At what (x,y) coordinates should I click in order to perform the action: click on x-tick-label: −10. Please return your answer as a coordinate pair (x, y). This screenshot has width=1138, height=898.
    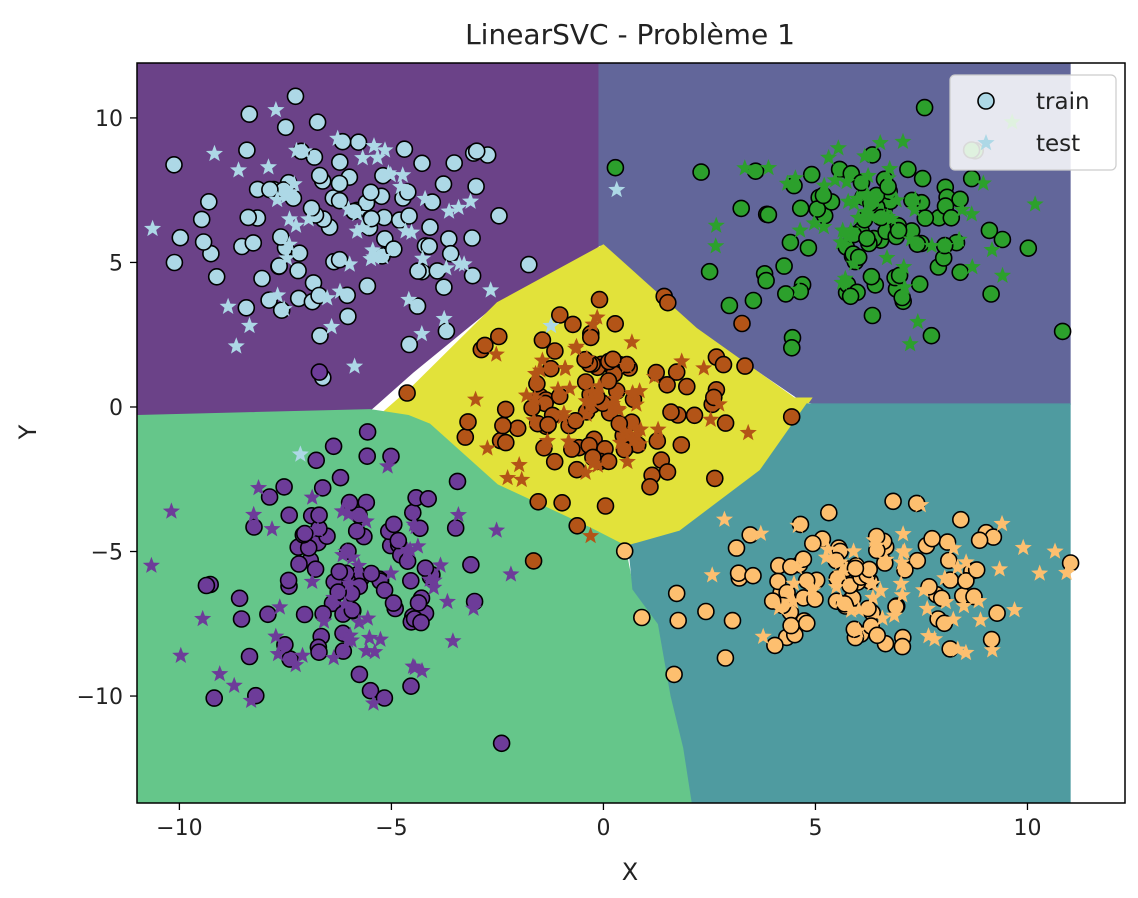
    Looking at the image, I should click on (179, 828).